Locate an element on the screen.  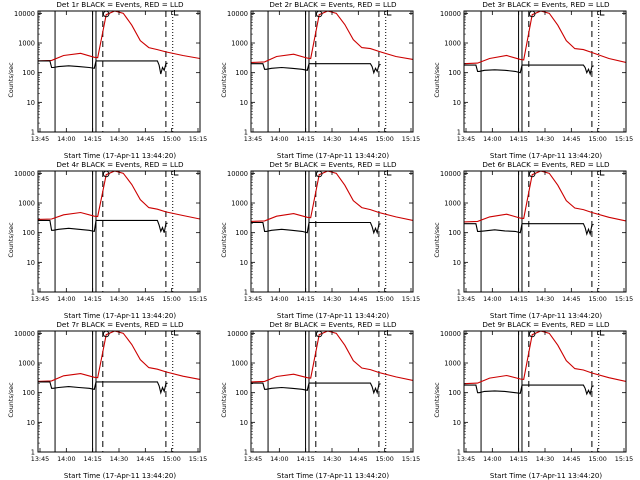
panel-title: Det 1r BLACK = Events, RED = LLD is located at coordinates (120, 4).